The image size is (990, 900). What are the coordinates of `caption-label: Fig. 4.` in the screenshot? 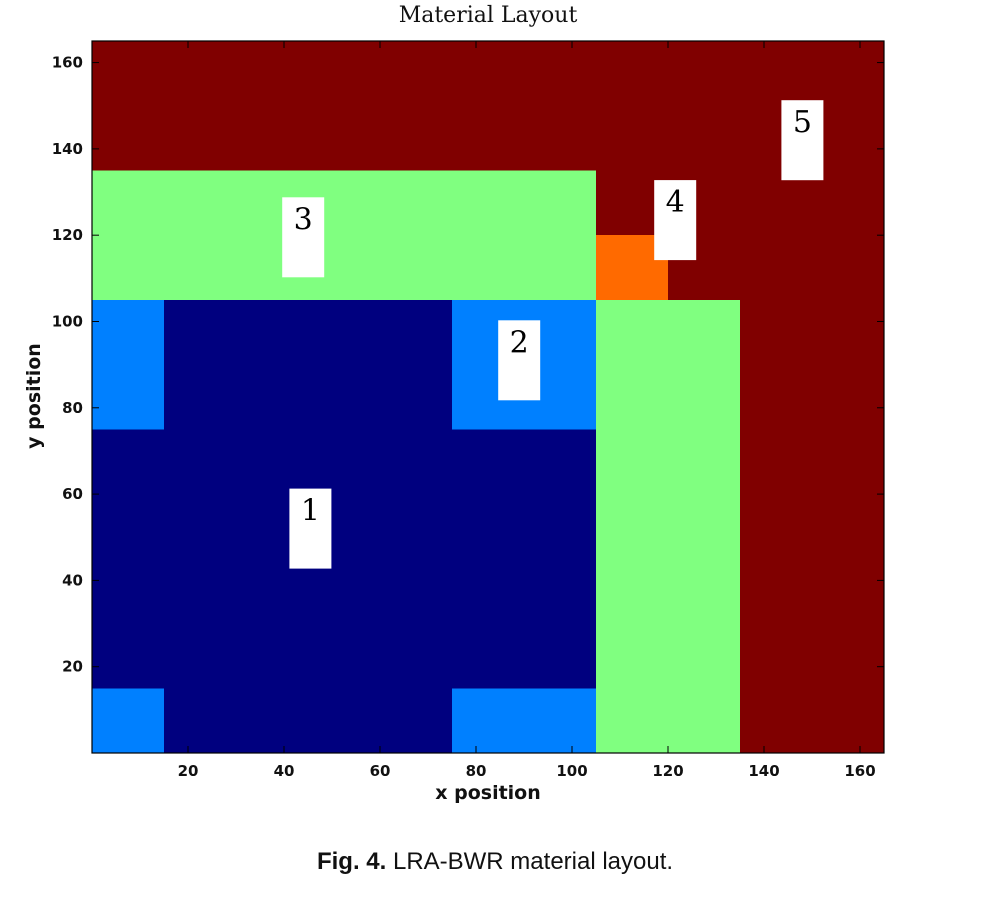 It's located at (351, 861).